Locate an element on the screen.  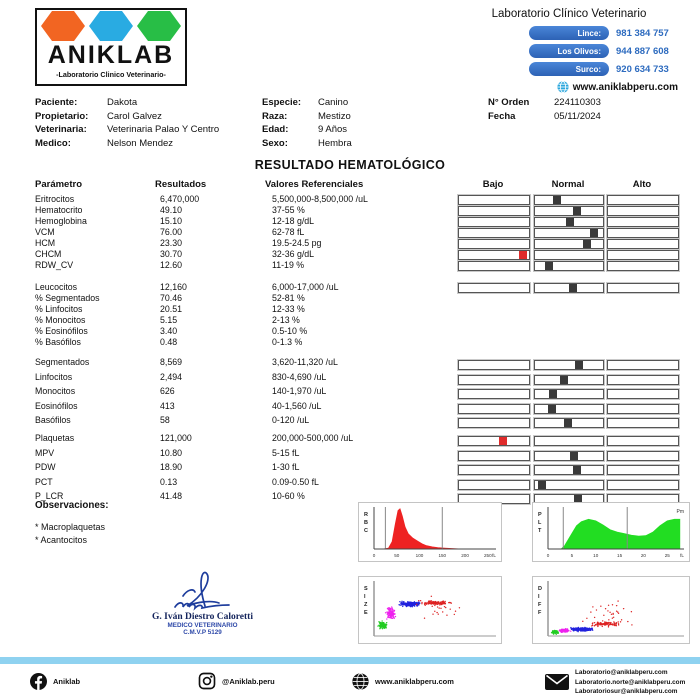
location-phone: 944 887 608 is located at coordinates (642, 51).